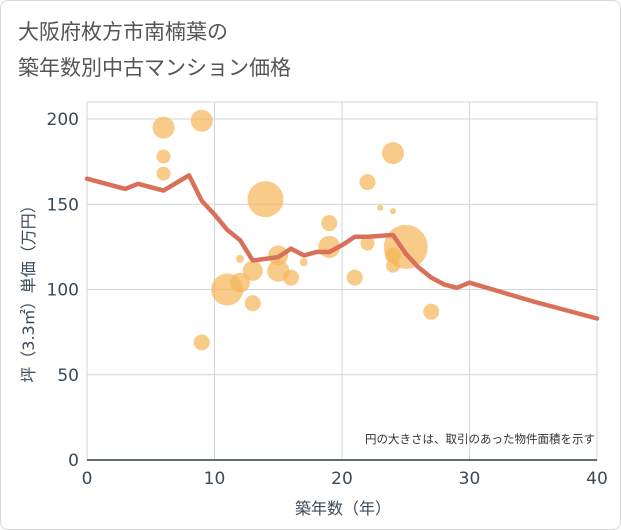 The image size is (621, 530). Describe the element at coordinates (597, 479) in the screenshot. I see `x-tick-label: 40` at that location.